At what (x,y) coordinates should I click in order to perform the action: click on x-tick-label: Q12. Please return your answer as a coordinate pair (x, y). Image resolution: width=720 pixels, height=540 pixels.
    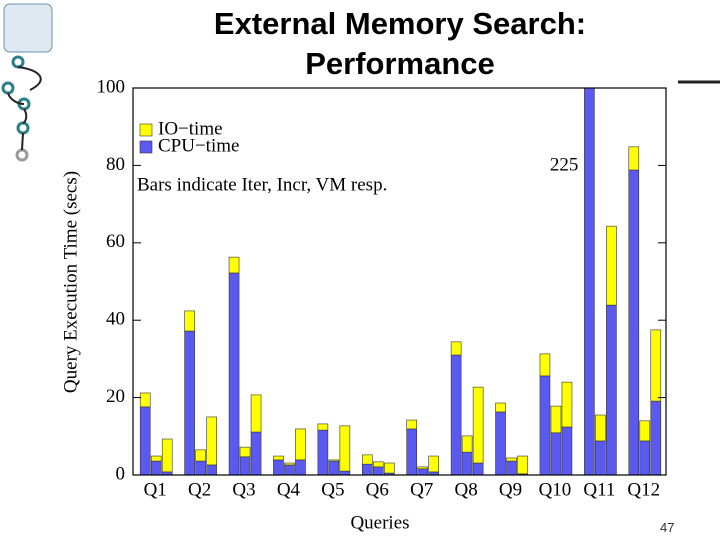
    Looking at the image, I should click on (643, 489).